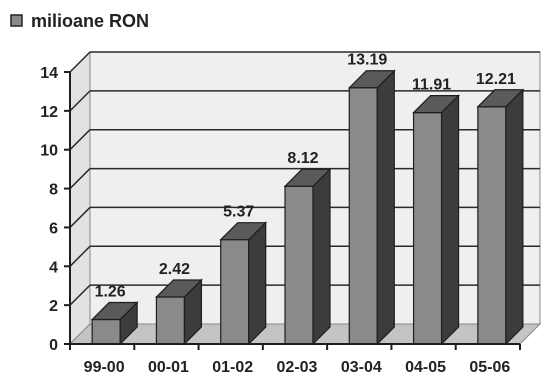  What do you see at coordinates (168, 367) in the screenshot?
I see `x-tick-label: 00-01` at bounding box center [168, 367].